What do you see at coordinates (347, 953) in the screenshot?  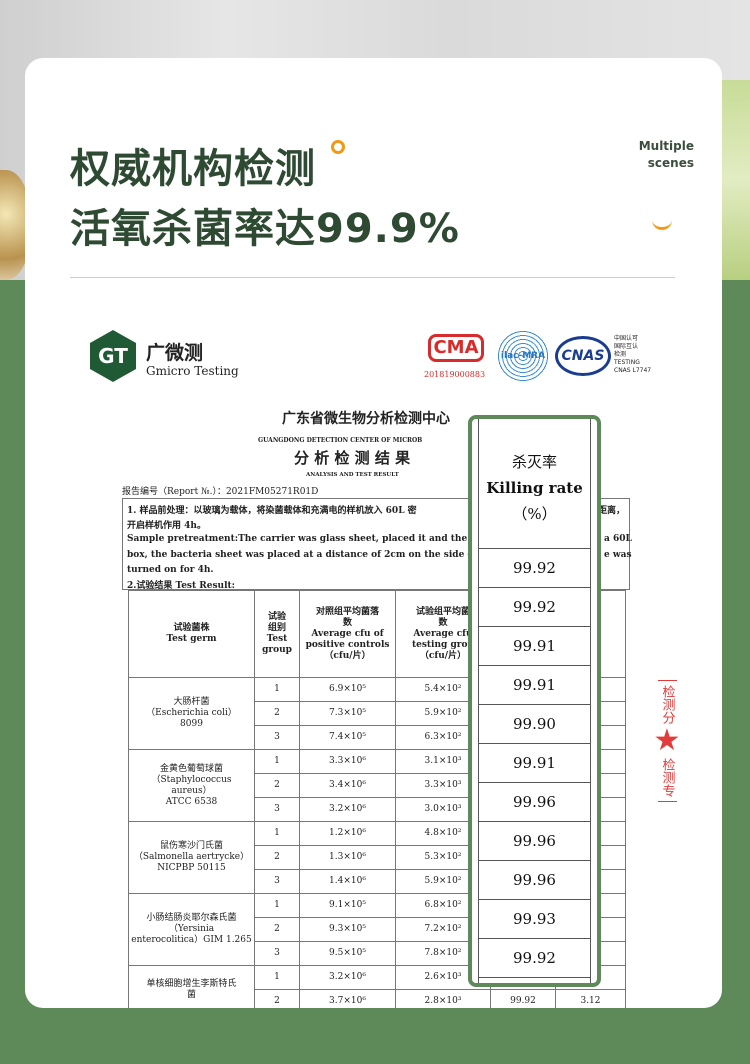 I see `table-cell: 9.5×10⁵` at bounding box center [347, 953].